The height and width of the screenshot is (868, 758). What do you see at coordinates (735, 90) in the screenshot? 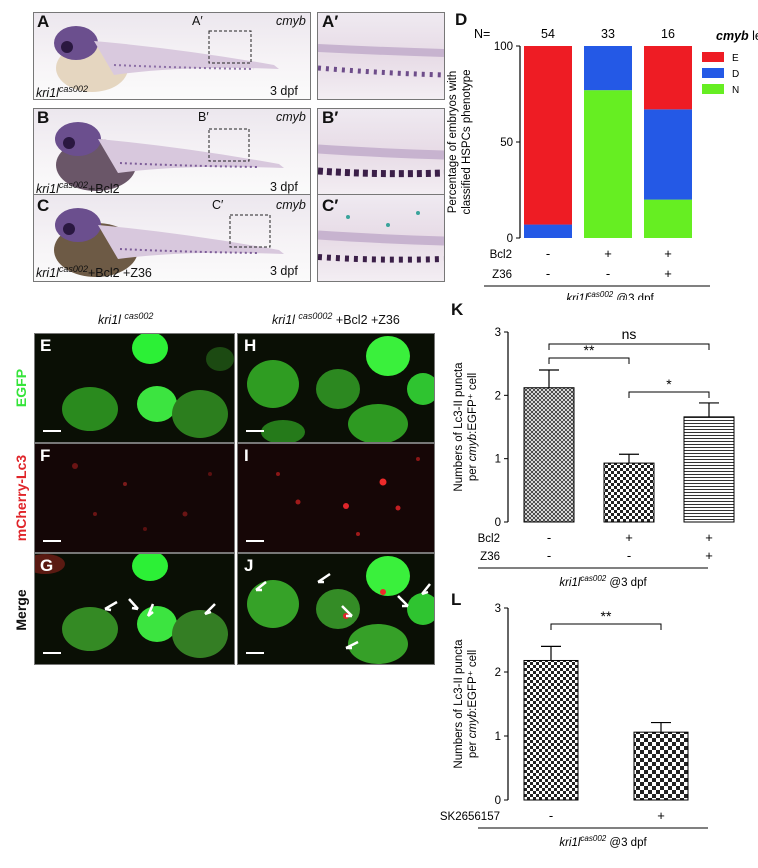
I see `d-legend-label-N: N` at bounding box center [735, 90].